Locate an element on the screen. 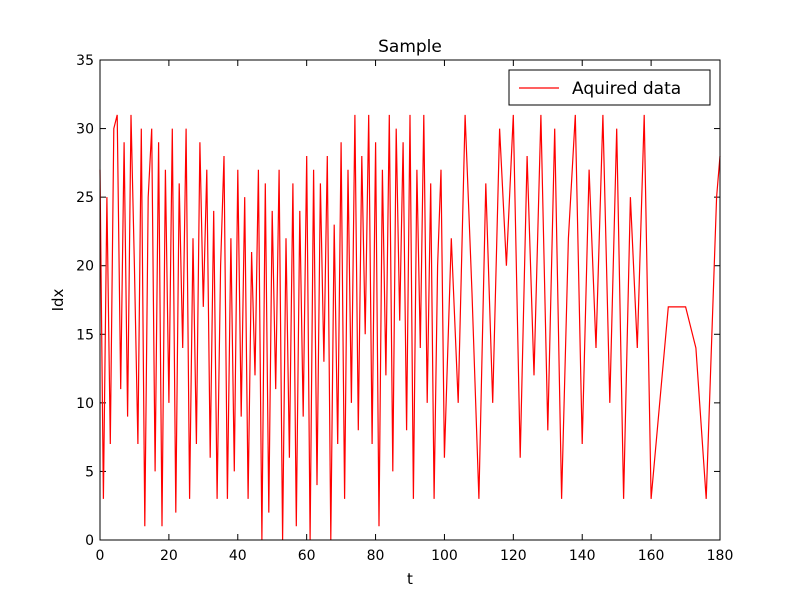  x-tick-label: 20 is located at coordinates (169, 556).